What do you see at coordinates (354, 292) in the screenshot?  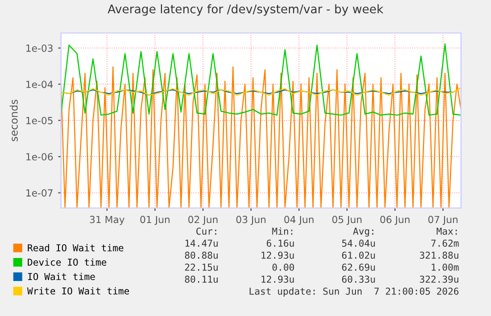 I see `text: Last update: Sun Jun 7 21:00:05 2026` at bounding box center [354, 292].